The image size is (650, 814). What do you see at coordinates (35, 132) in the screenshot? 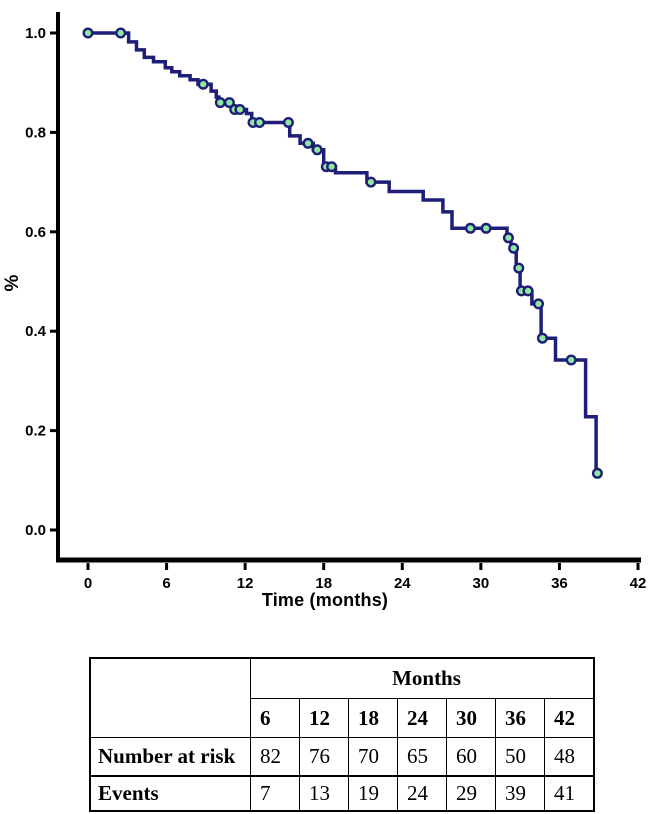
I see `y-tick-label: 0.8` at bounding box center [35, 132].